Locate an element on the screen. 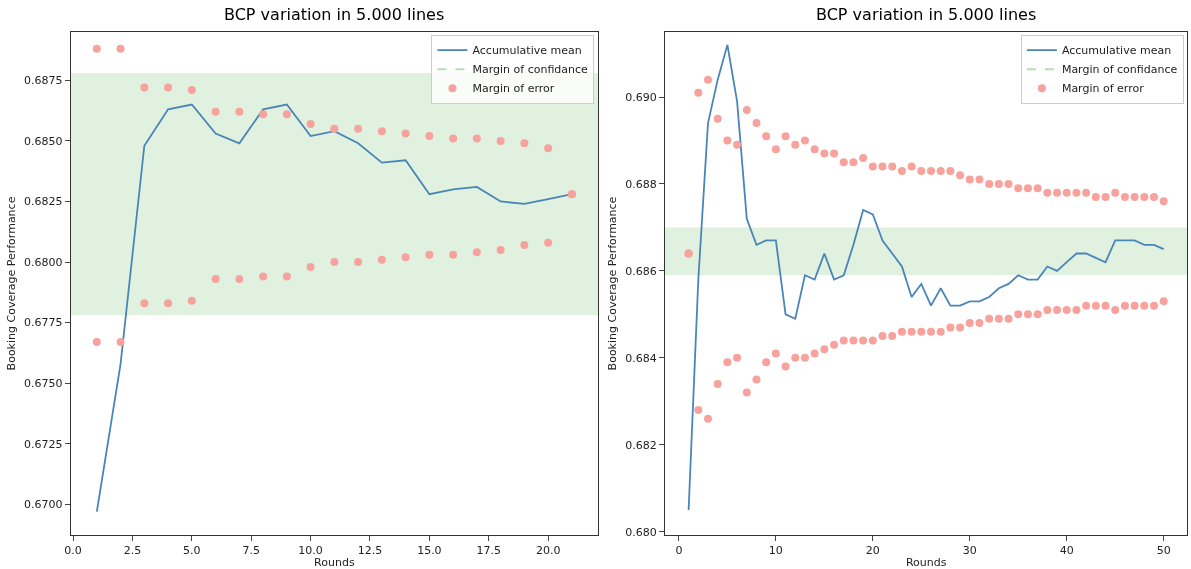 Image resolution: width=1191 pixels, height=569 pixels. x-tick-label: 50 is located at coordinates (1163, 551).